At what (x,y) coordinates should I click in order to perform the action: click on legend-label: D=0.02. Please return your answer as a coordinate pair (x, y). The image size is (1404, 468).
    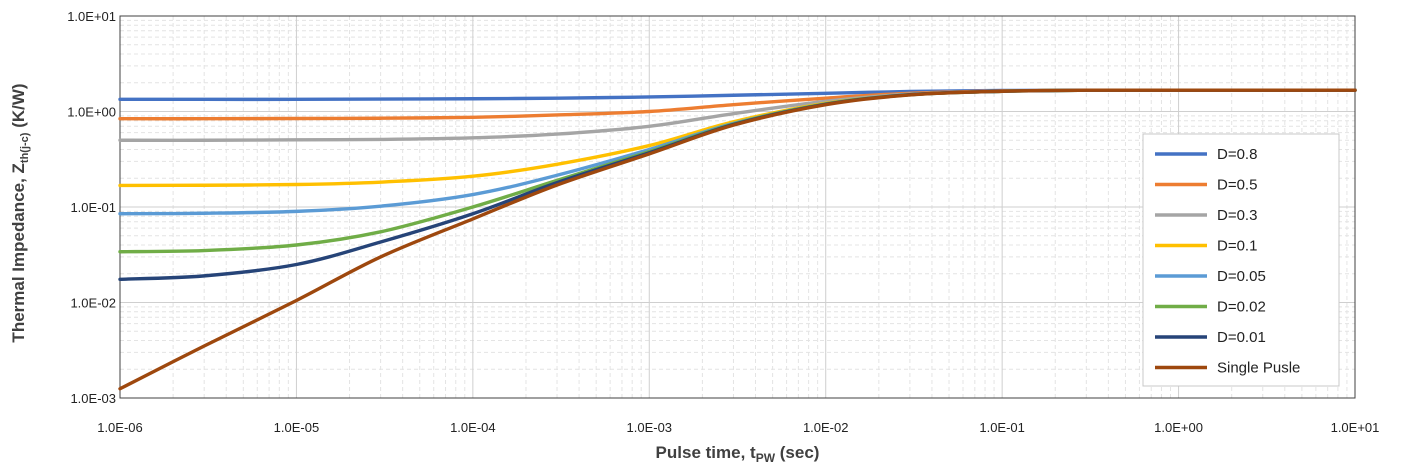
    Looking at the image, I should click on (1241, 307).